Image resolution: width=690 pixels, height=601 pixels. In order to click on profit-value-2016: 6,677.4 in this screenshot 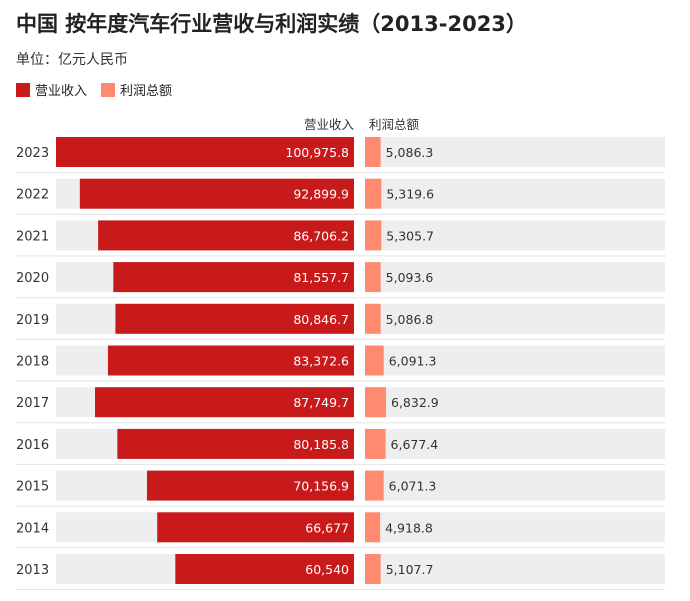, I will do `click(415, 444)`.